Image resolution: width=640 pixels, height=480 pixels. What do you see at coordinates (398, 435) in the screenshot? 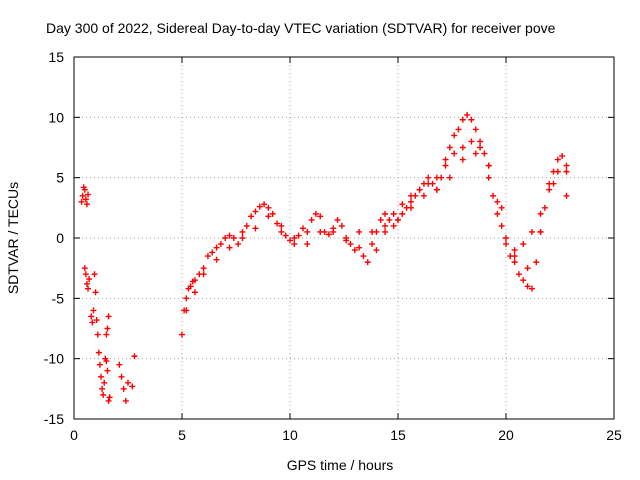
I see `x-tick-label-3: 15` at bounding box center [398, 435].